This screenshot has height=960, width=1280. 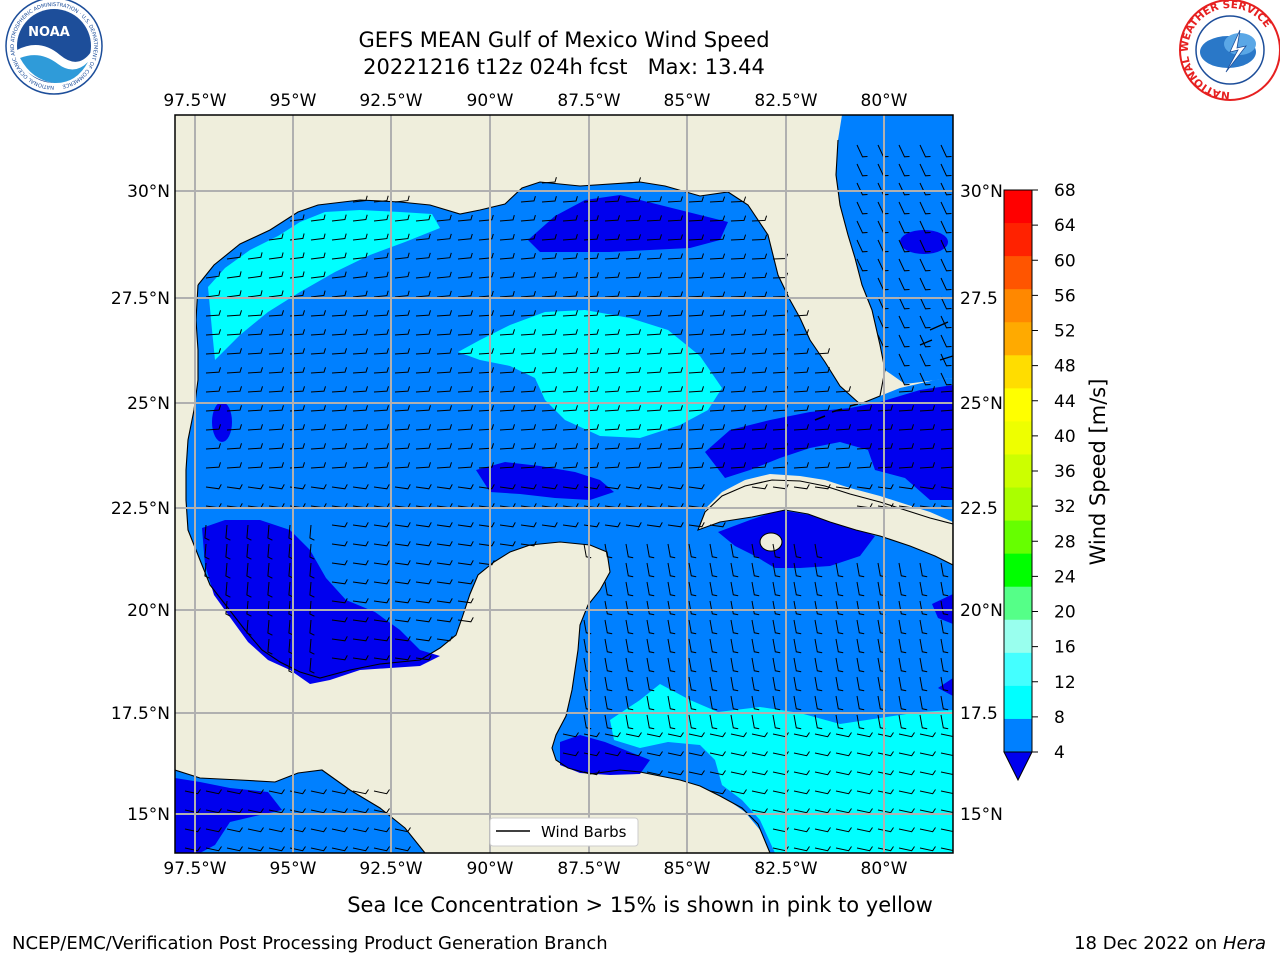 What do you see at coordinates (535, 869) in the screenshot?
I see `longitude-labels-bottom: 97.5°W 95°W 92.5°W 90°W 87.5°W 85°W 82.5°W 80°W` at bounding box center [535, 869].